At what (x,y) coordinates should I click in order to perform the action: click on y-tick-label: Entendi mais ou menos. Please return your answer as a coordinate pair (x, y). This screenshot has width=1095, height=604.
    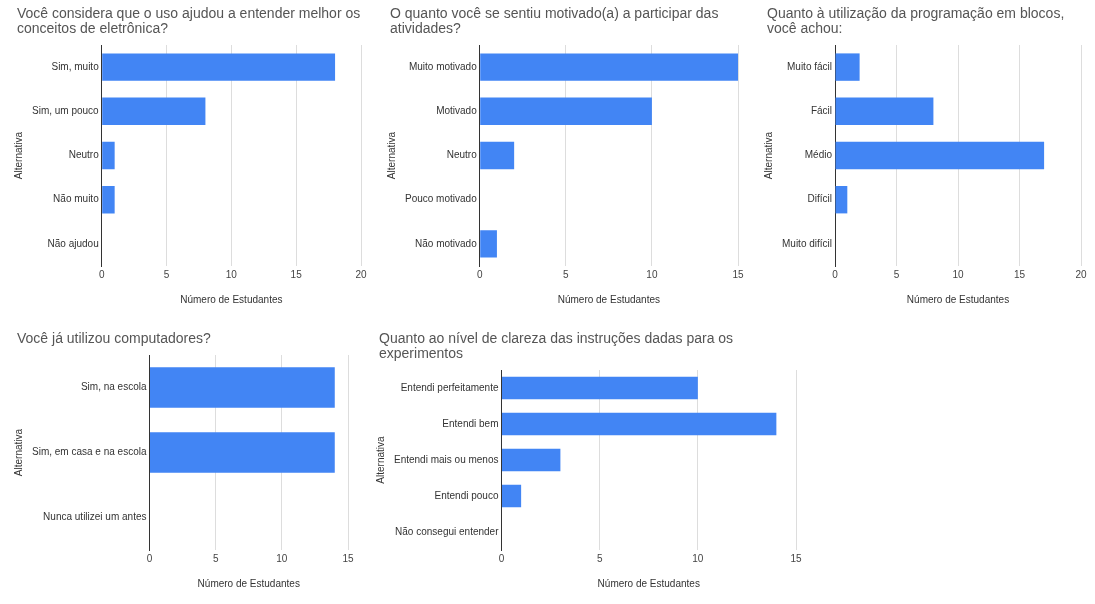
    Looking at the image, I should click on (446, 459).